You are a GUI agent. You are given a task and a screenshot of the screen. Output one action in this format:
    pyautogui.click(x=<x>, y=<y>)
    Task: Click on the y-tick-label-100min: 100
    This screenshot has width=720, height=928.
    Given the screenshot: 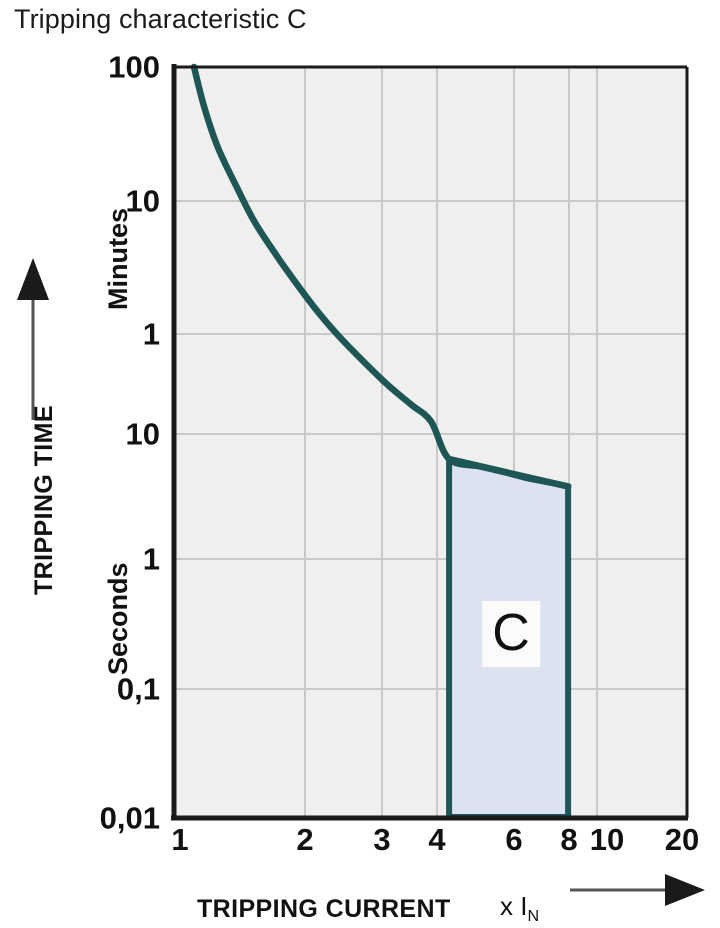 What is the action you would take?
    pyautogui.click(x=134, y=67)
    